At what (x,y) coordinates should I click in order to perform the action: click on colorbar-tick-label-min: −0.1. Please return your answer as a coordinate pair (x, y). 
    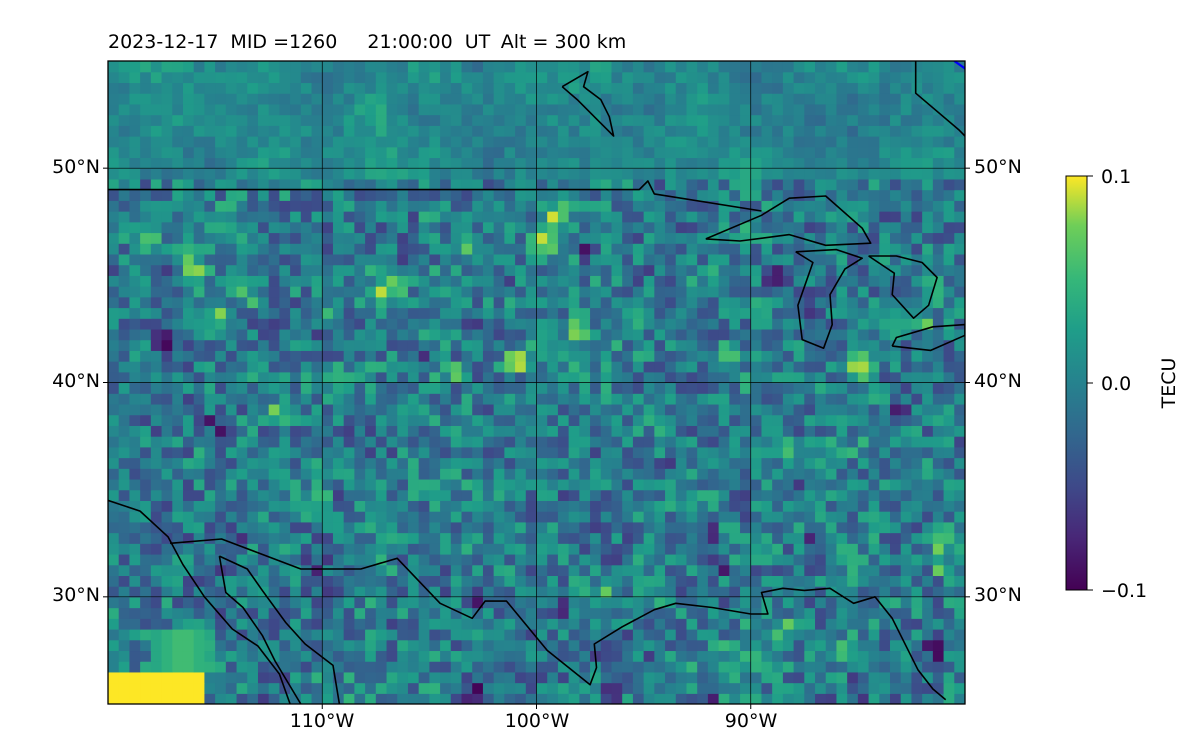
    Looking at the image, I should click on (1124, 591).